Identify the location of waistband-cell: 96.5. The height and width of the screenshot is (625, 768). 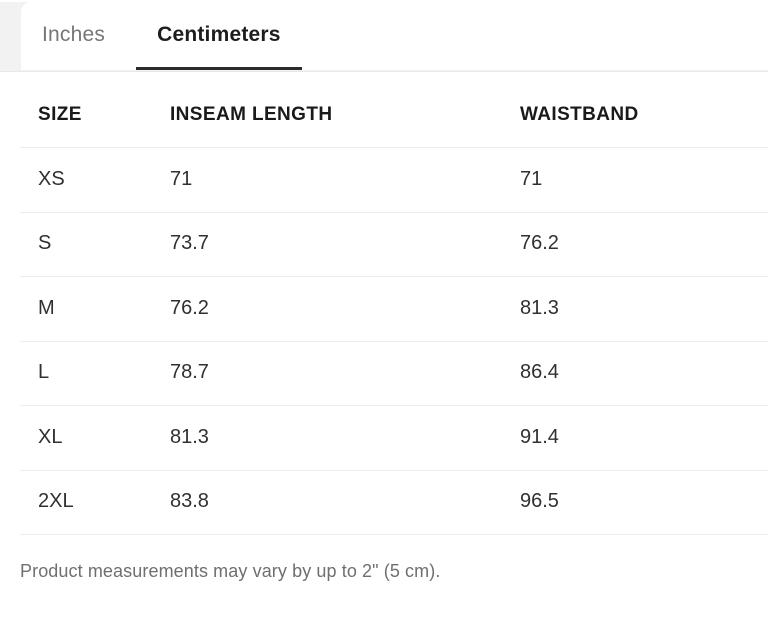
(539, 501).